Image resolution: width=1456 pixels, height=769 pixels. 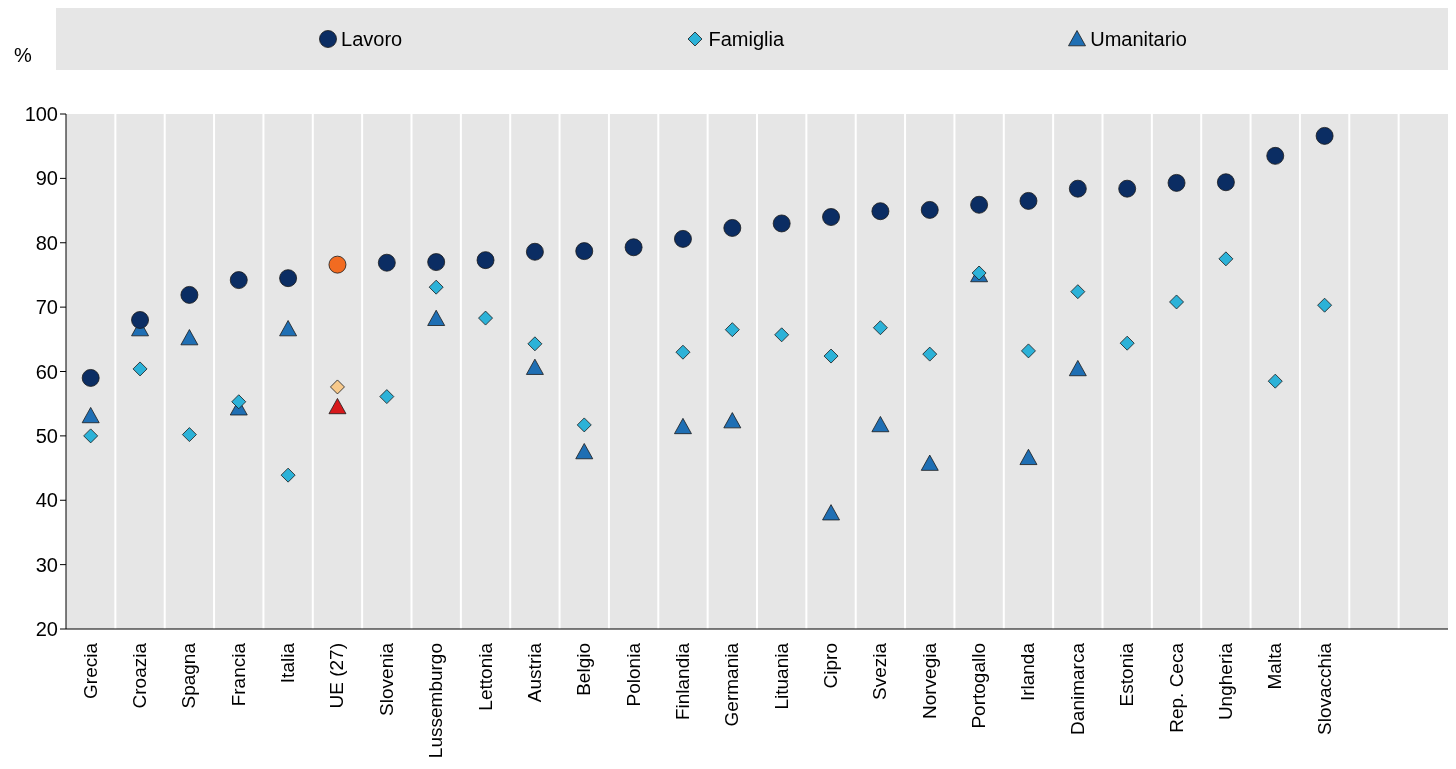 What do you see at coordinates (238, 674) in the screenshot?
I see `x-tick-label: Francia` at bounding box center [238, 674].